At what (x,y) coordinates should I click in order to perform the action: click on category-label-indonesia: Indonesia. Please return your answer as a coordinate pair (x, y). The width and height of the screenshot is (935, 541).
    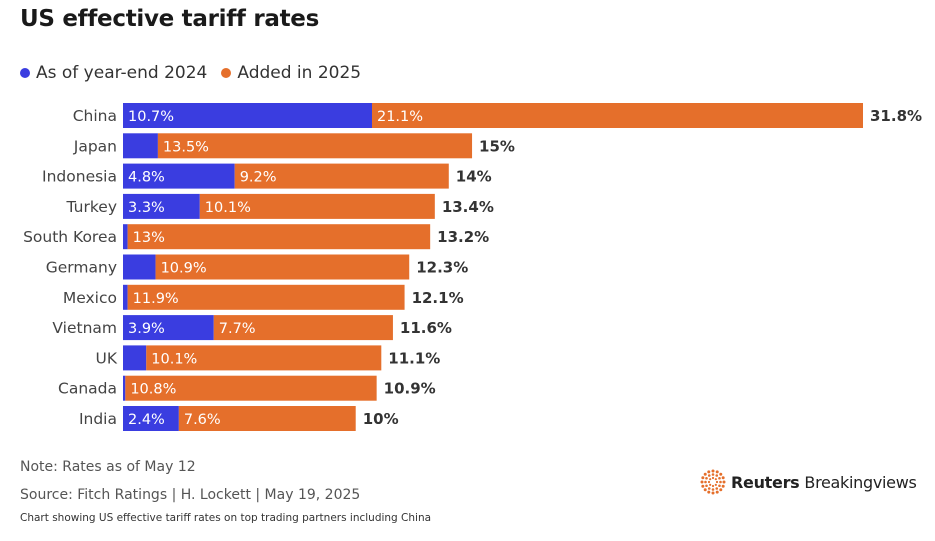
    Looking at the image, I should click on (79, 177).